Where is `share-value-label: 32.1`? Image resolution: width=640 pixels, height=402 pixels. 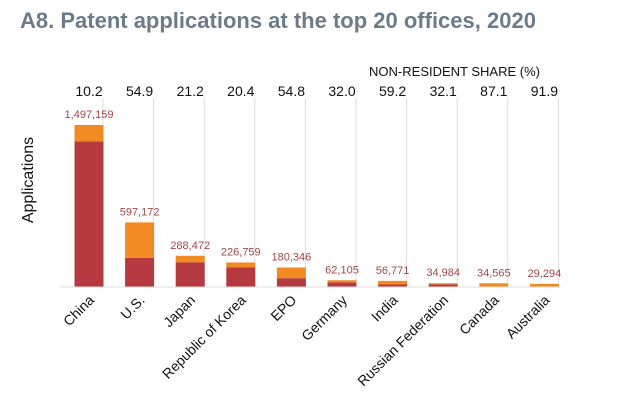 share-value-label: 32.1 is located at coordinates (443, 91).